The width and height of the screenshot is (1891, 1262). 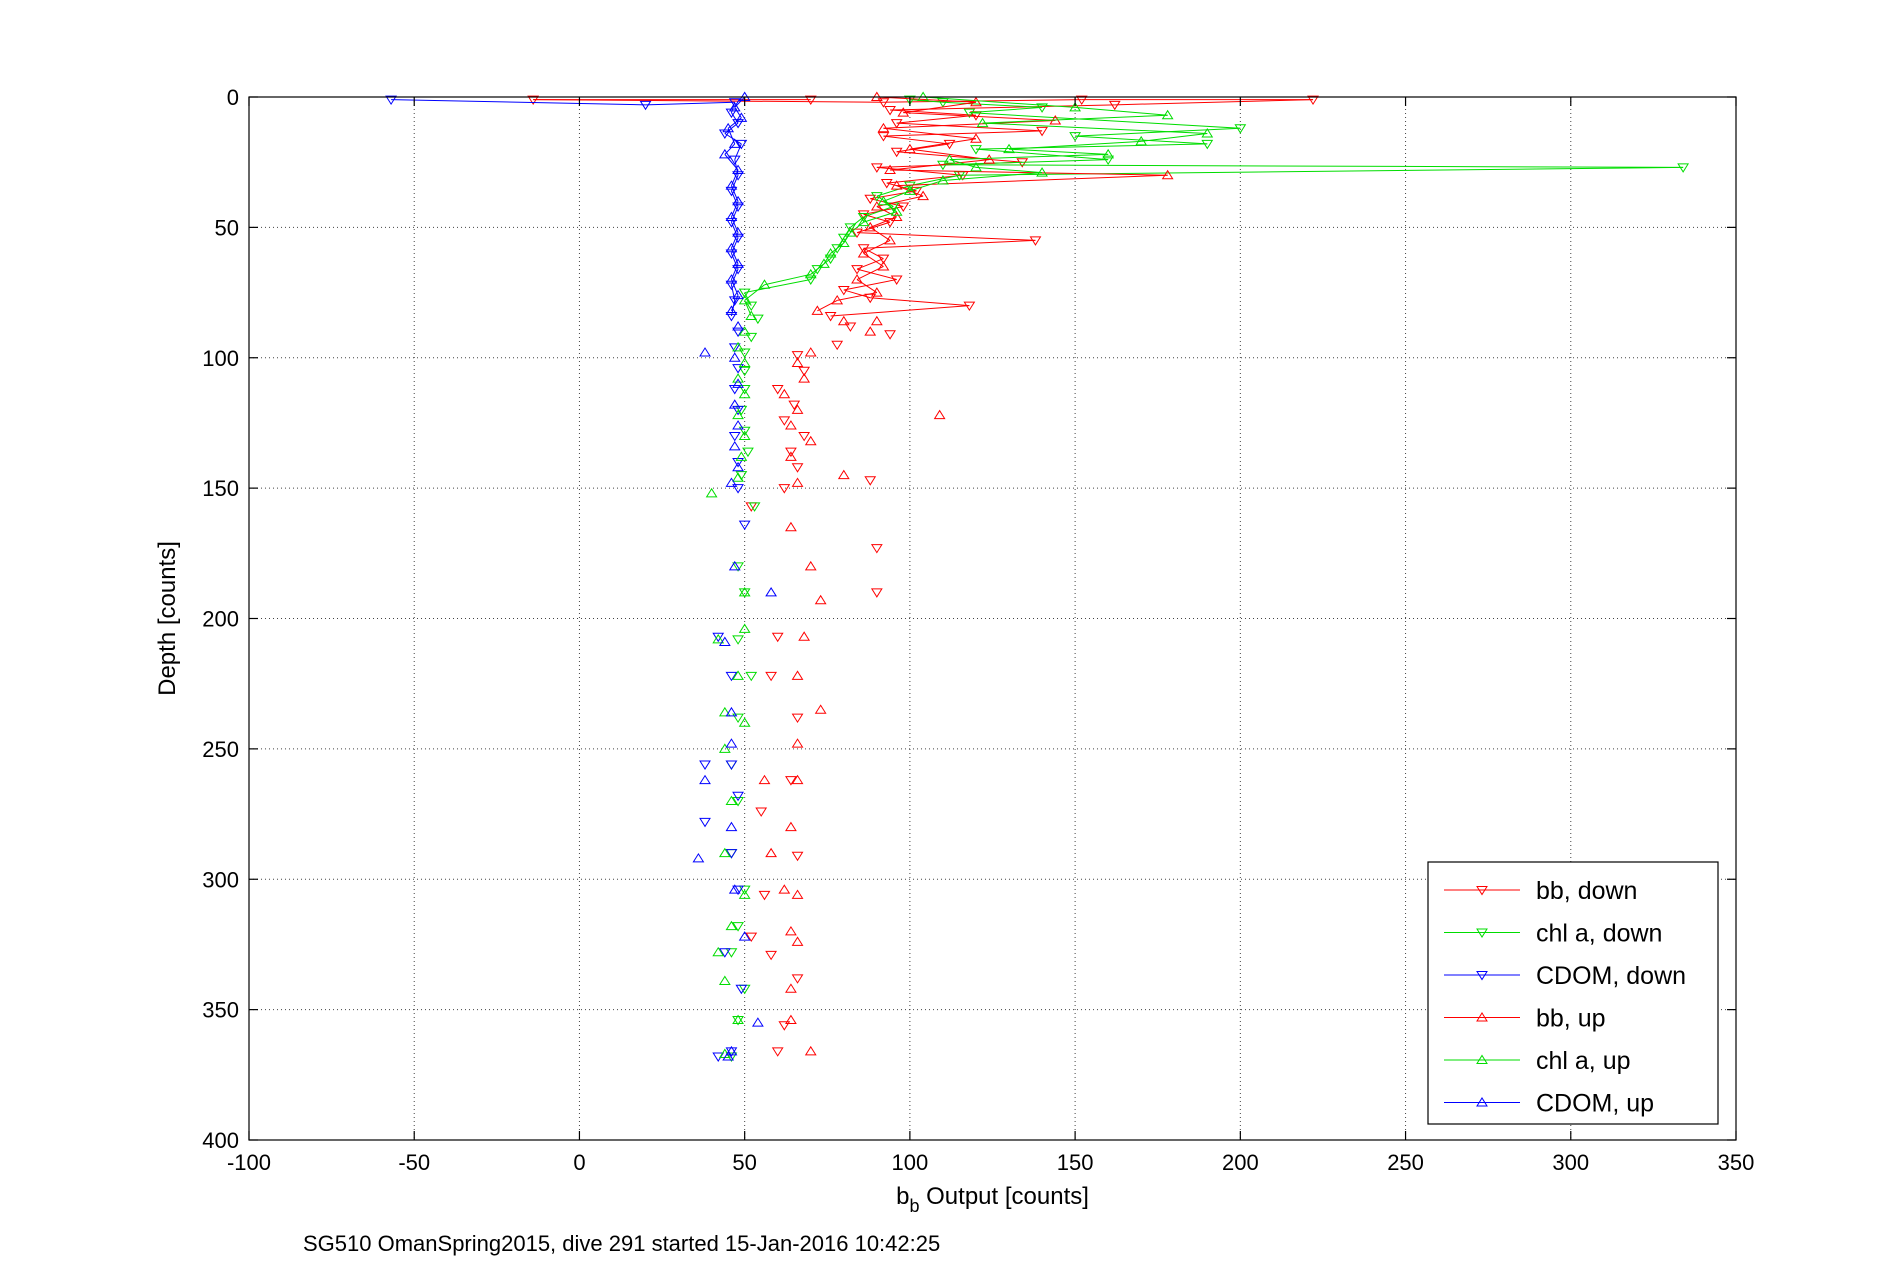 I want to click on legend-label: bb, up, so click(x=1571, y=1019).